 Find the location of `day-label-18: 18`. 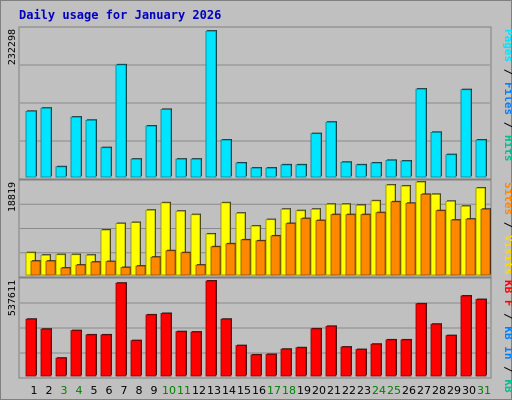

day-label-18: 18 is located at coordinates (289, 390).